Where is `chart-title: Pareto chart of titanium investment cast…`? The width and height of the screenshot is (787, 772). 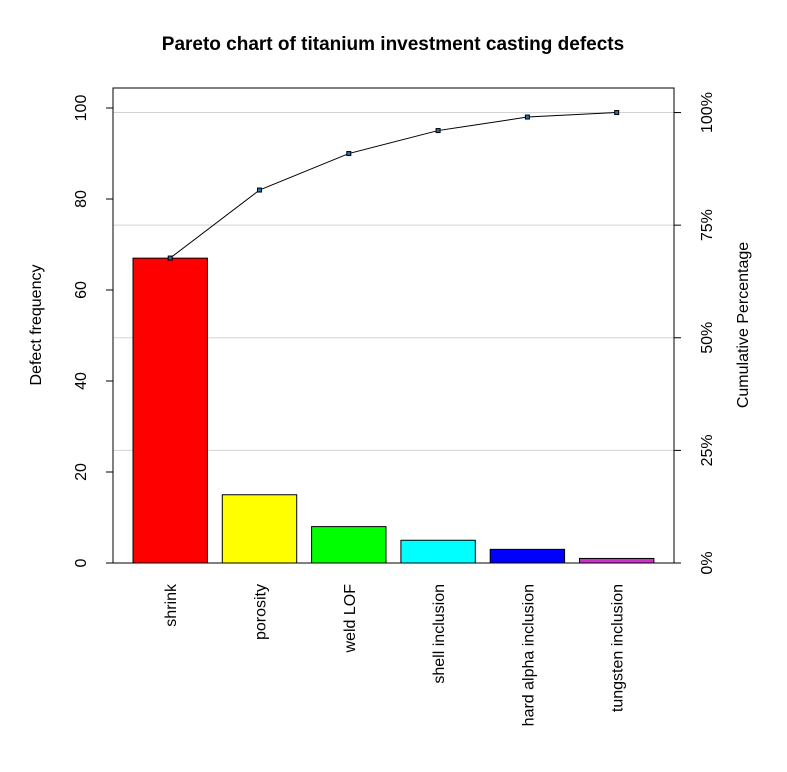 chart-title: Pareto chart of titanium investment cast… is located at coordinates (393, 44).